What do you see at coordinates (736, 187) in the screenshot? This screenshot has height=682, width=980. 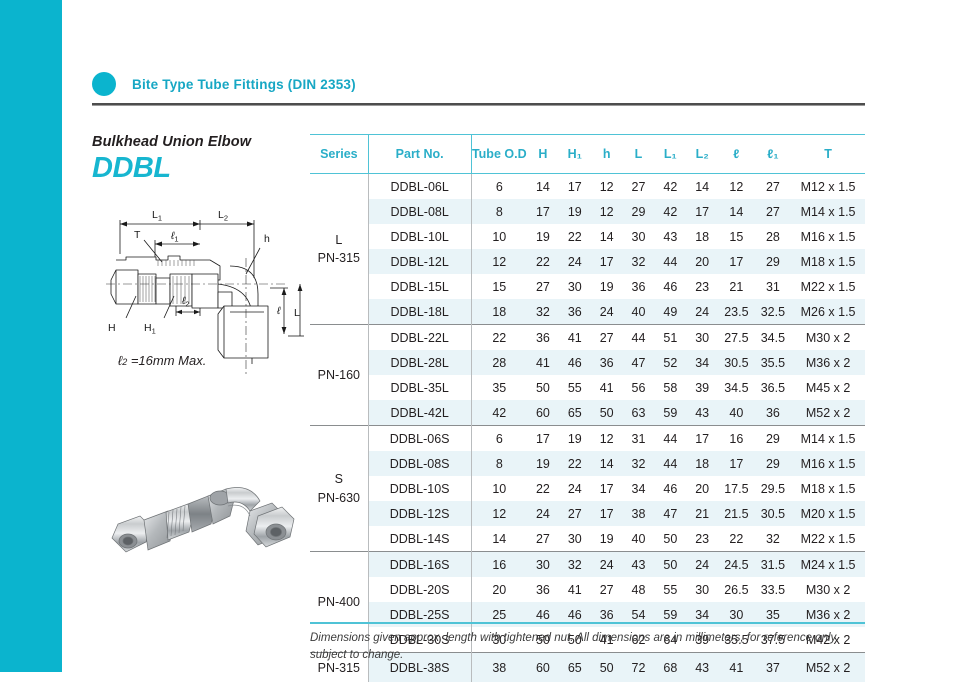 I see `cell-ell: 12` at bounding box center [736, 187].